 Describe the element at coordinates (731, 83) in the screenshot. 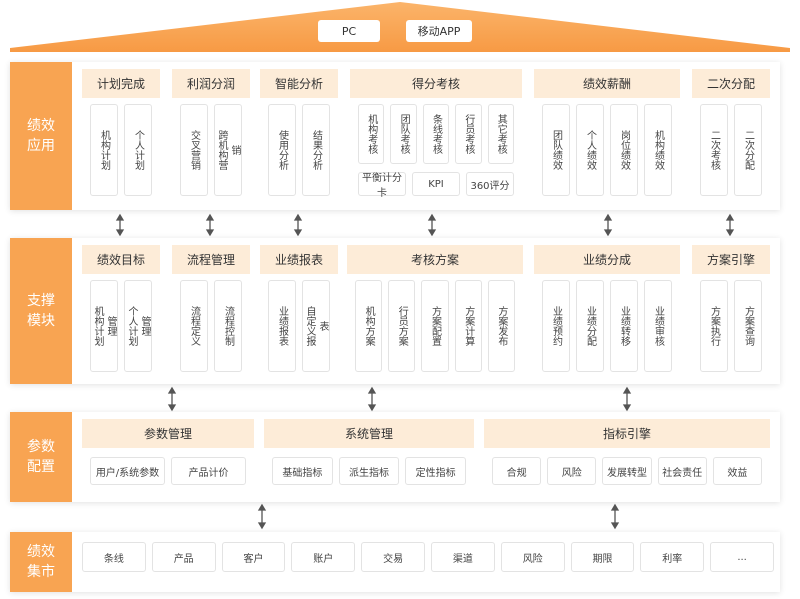

I see `group-title: 二次分配` at that location.